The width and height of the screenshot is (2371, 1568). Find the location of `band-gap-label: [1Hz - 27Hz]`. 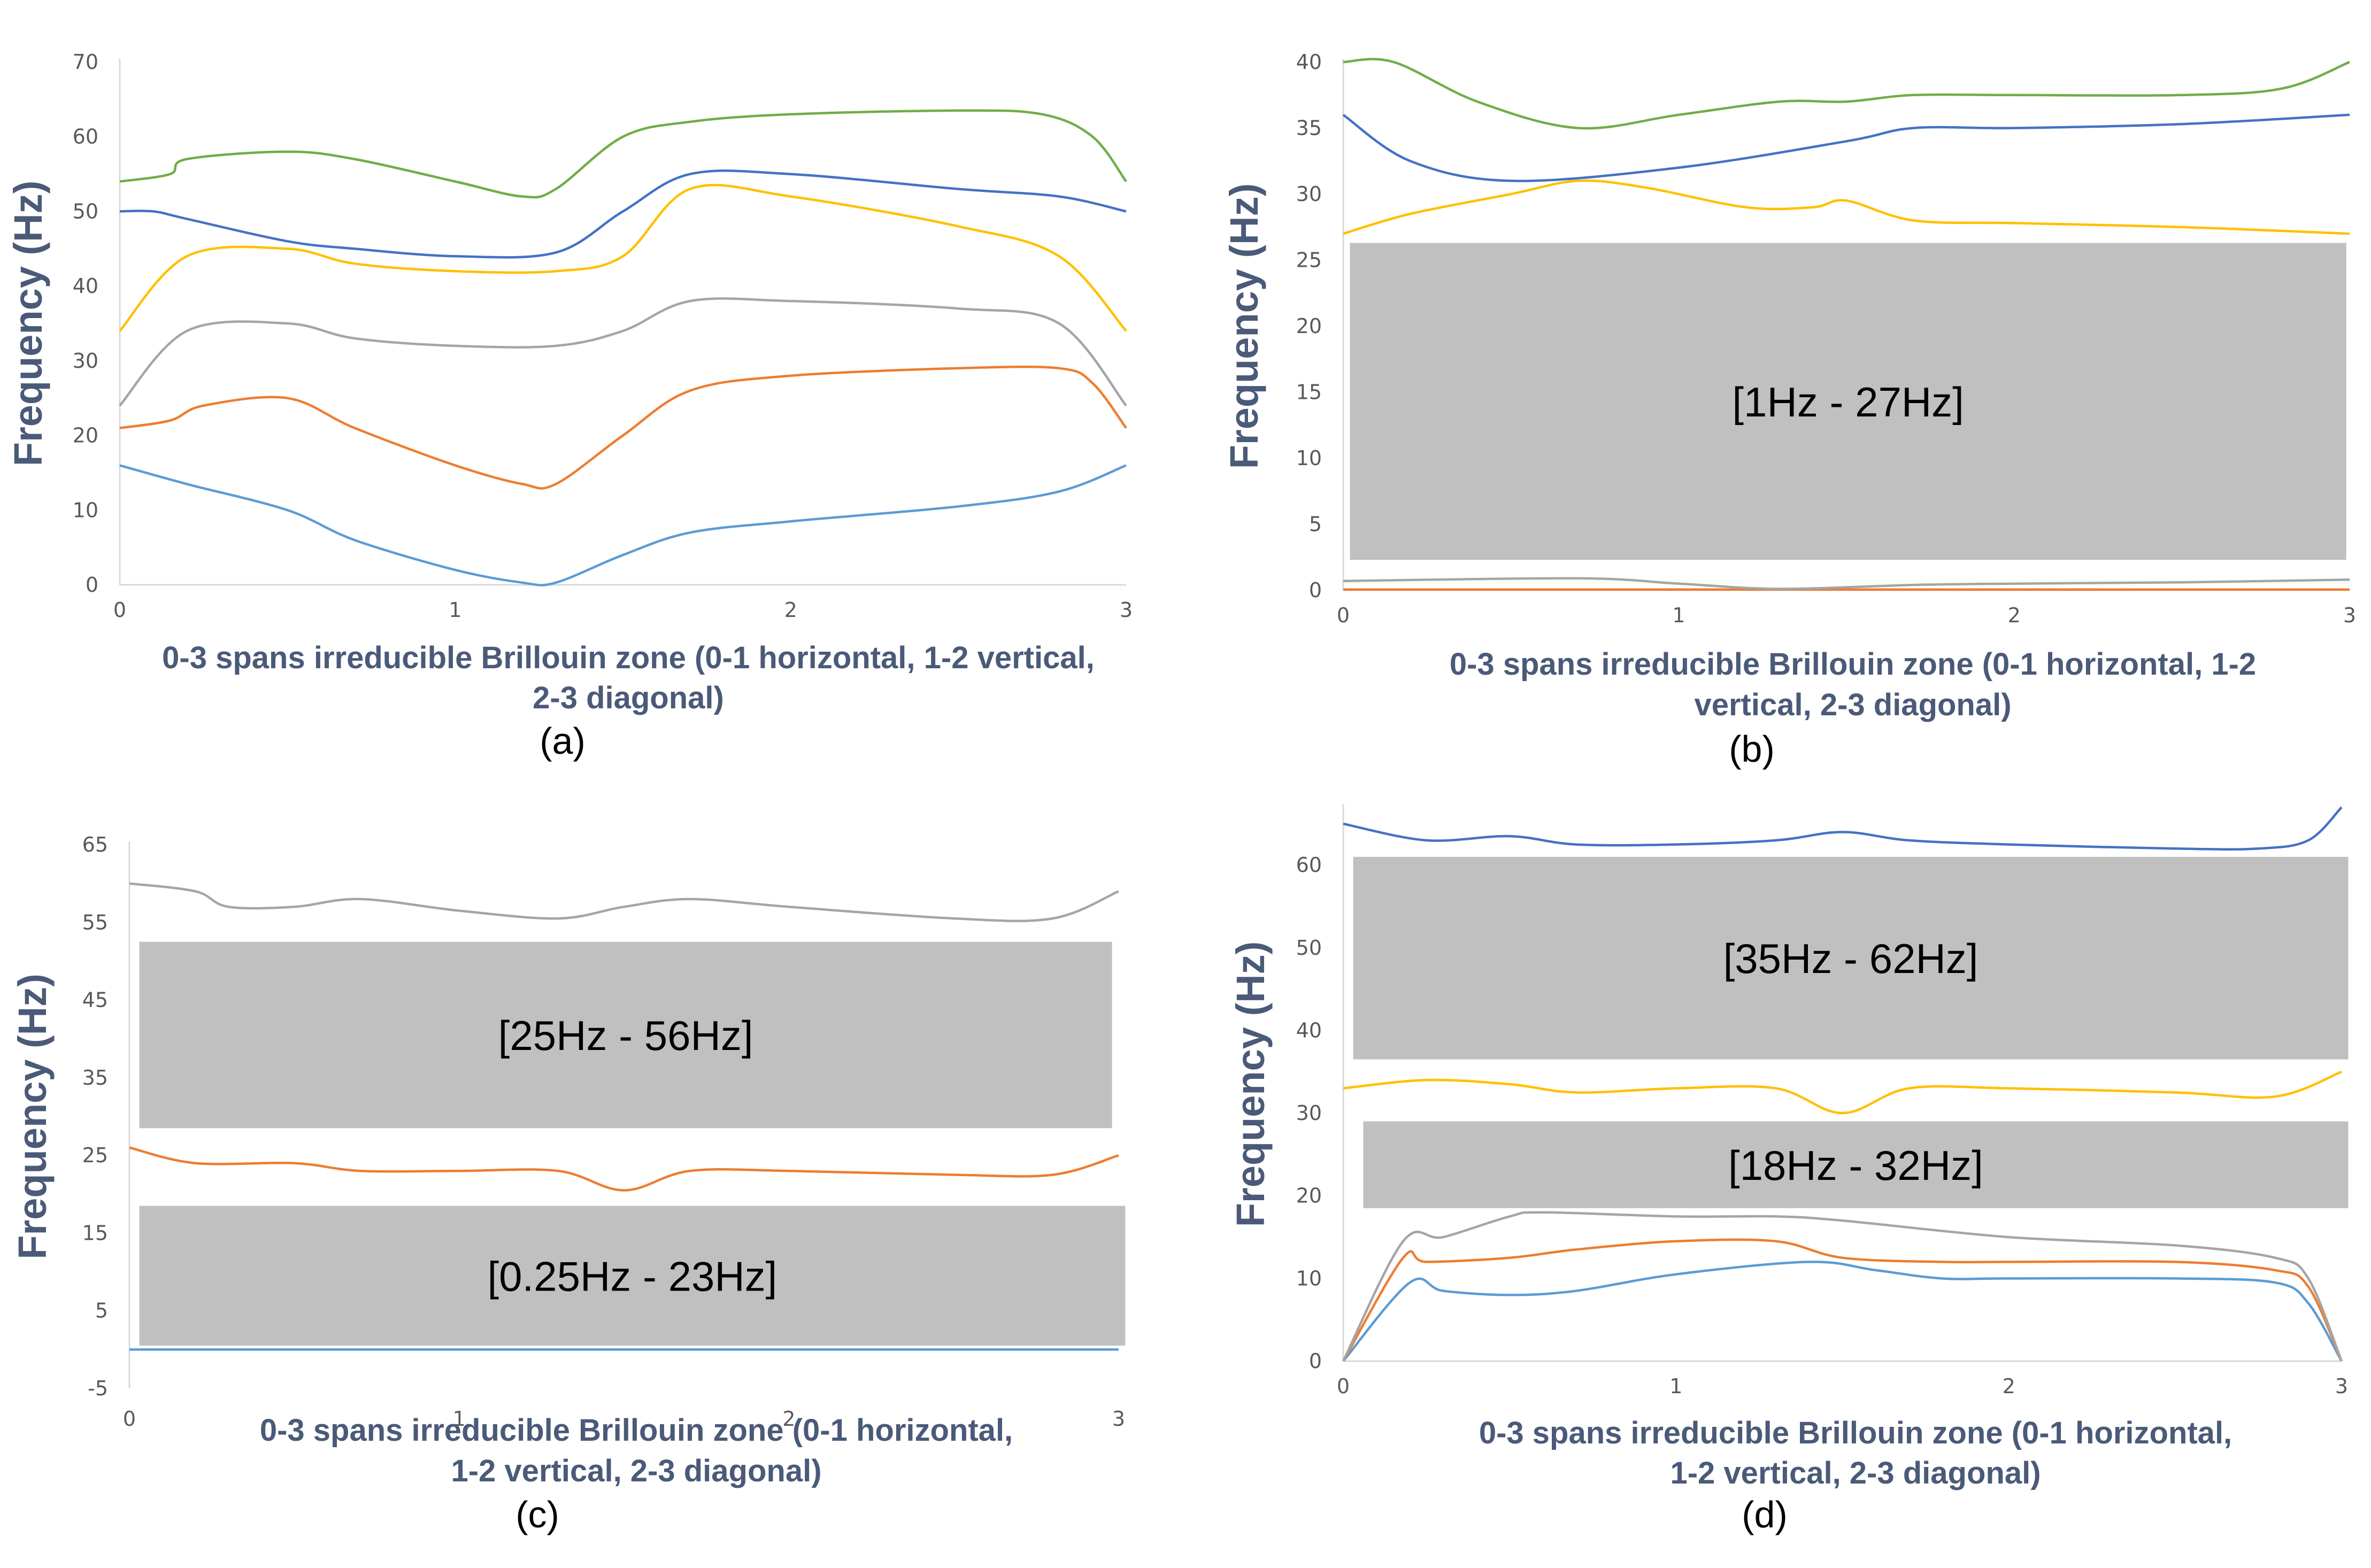

band-gap-label: [1Hz - 27Hz] is located at coordinates (1848, 402).